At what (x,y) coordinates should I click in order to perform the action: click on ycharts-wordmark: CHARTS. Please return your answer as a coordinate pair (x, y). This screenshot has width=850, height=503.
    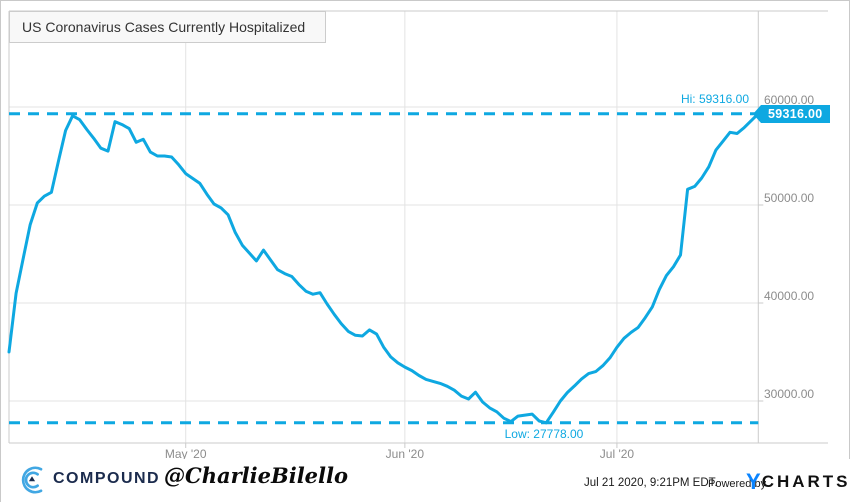
    Looking at the image, I should click on (805, 481).